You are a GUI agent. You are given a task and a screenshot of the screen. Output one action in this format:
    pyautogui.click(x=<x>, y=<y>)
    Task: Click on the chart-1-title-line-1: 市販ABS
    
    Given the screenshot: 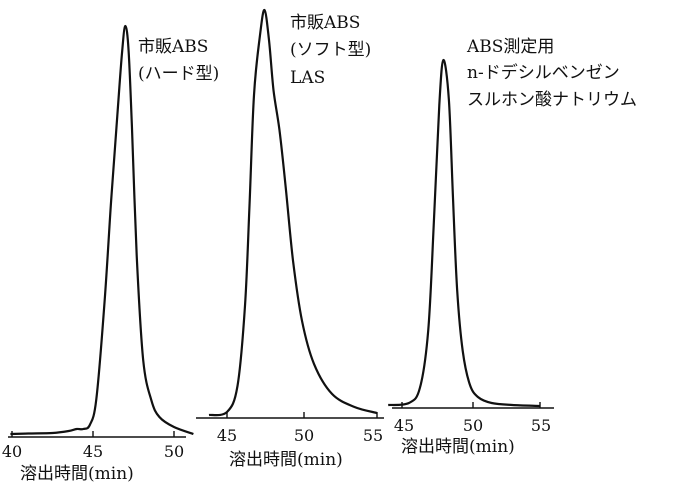 What is the action you would take?
    pyautogui.click(x=173, y=47)
    